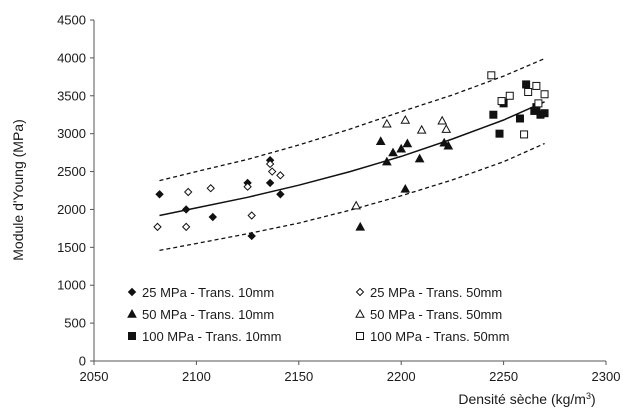  What do you see at coordinates (401, 376) in the screenshot?
I see `x-tick-label: 2200` at bounding box center [401, 376].